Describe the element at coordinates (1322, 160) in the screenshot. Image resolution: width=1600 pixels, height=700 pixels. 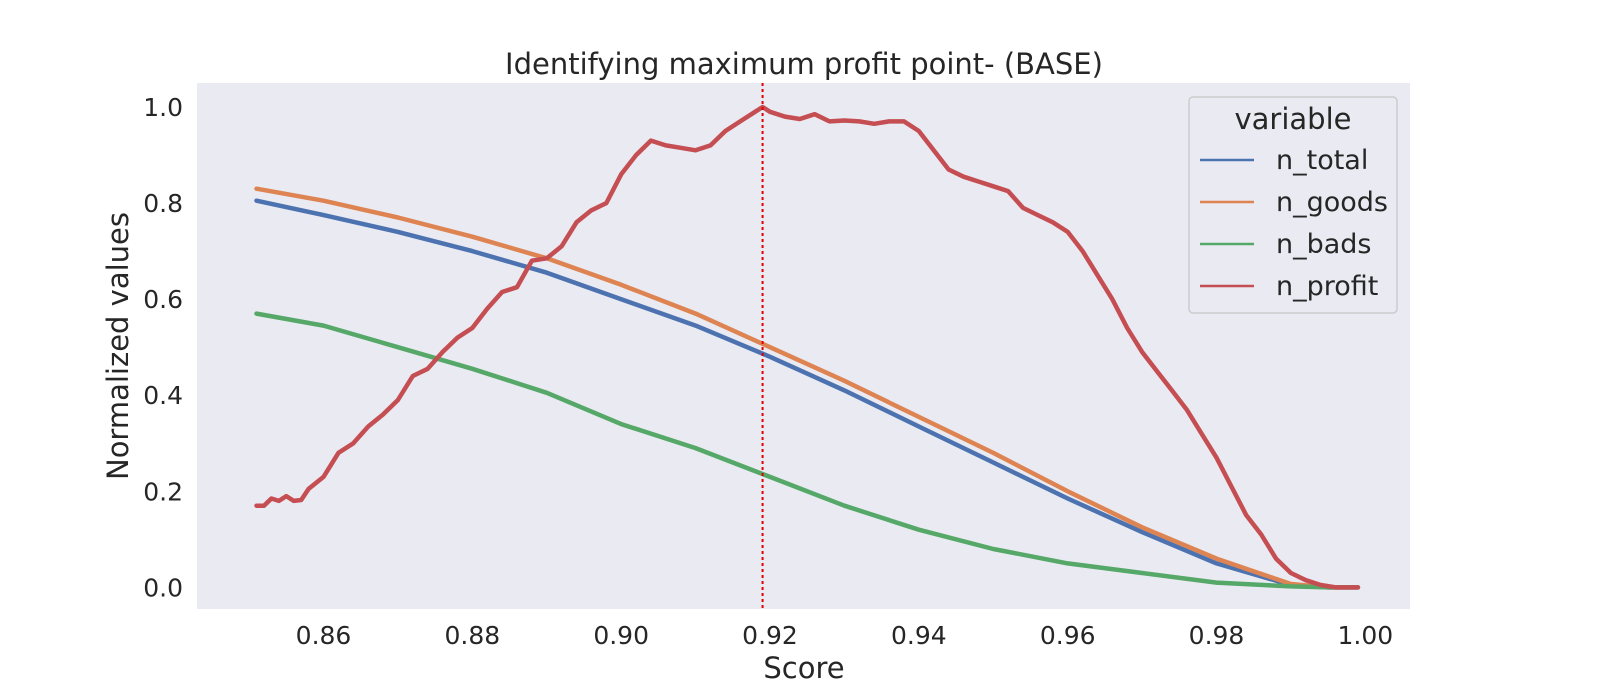
I see `legend-label: n_total` at that location.